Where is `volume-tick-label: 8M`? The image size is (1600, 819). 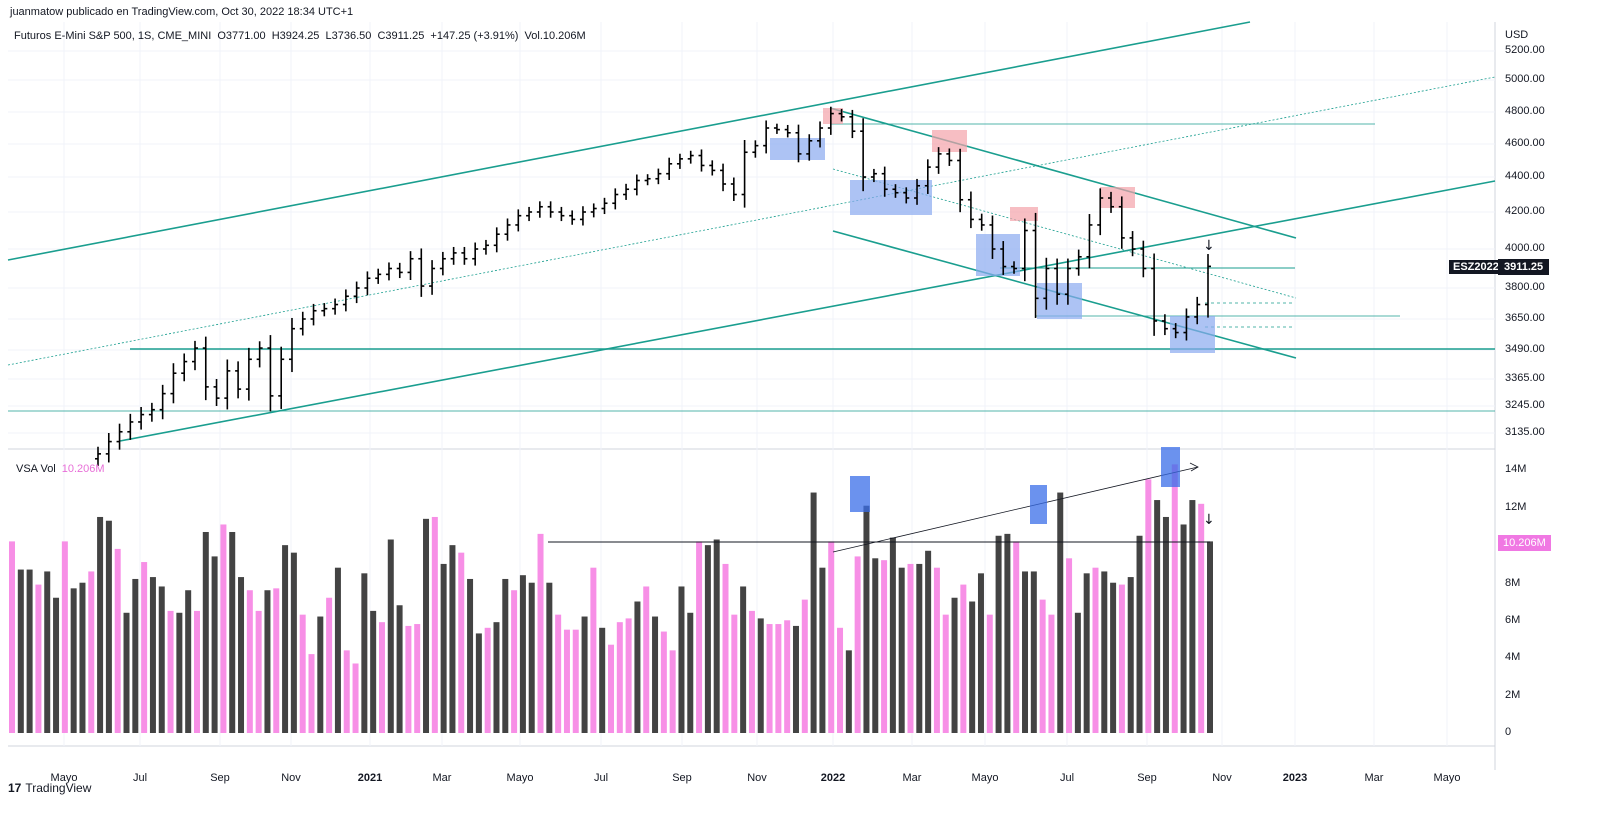 volume-tick-label: 8M is located at coordinates (1513, 583).